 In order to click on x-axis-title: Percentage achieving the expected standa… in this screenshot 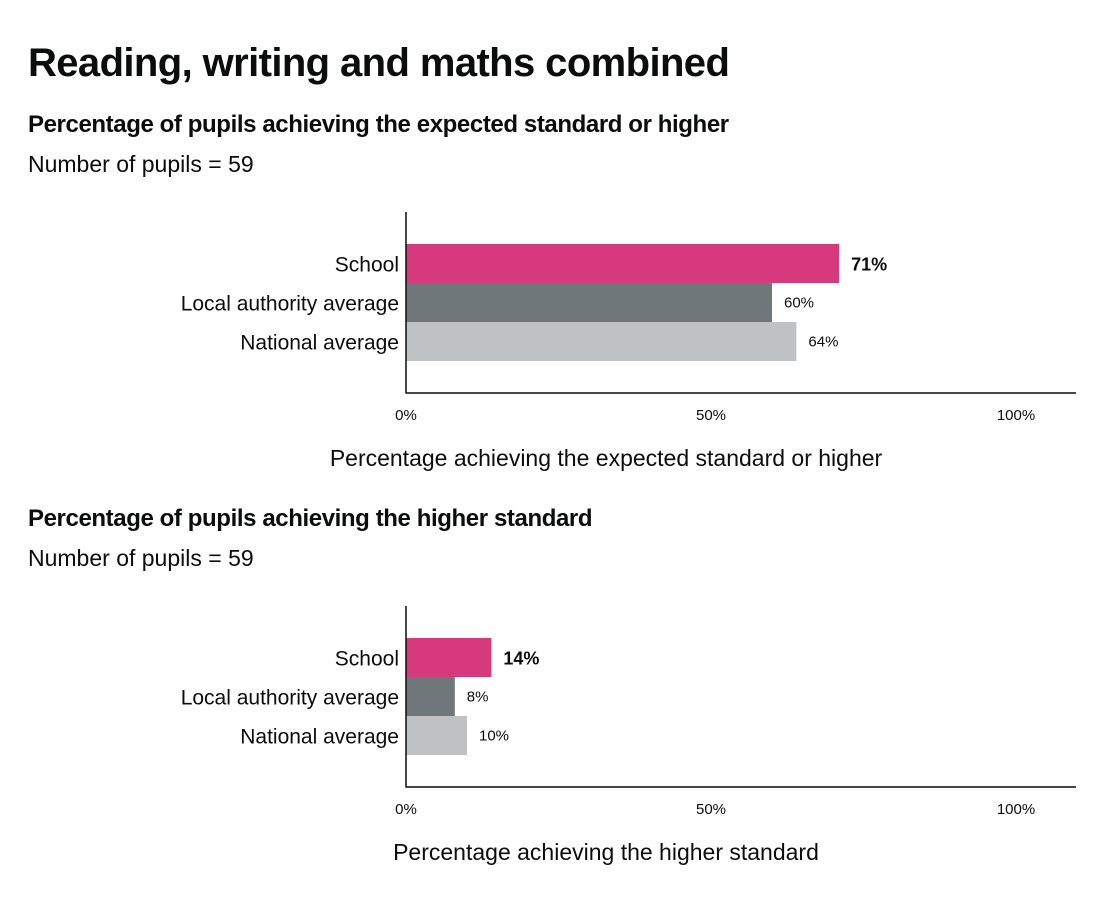, I will do `click(606, 458)`.